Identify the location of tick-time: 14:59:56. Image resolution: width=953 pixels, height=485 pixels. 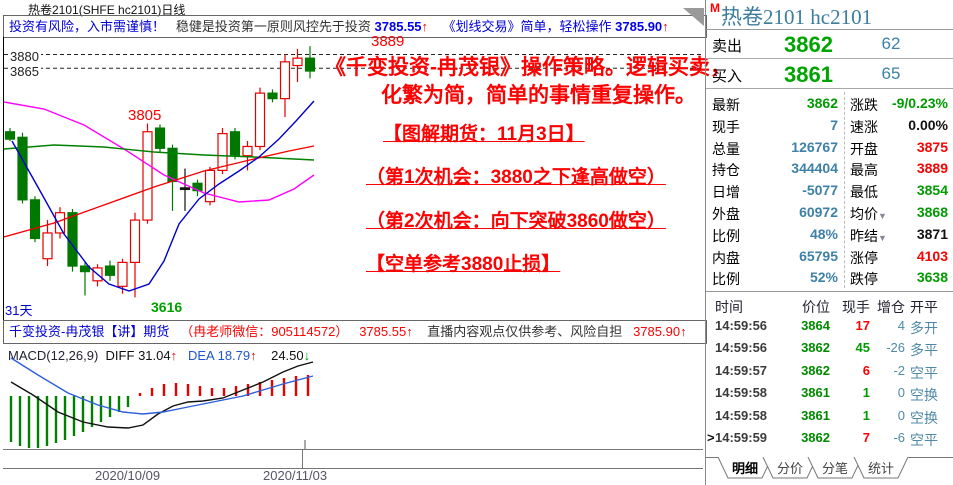
(741, 348).